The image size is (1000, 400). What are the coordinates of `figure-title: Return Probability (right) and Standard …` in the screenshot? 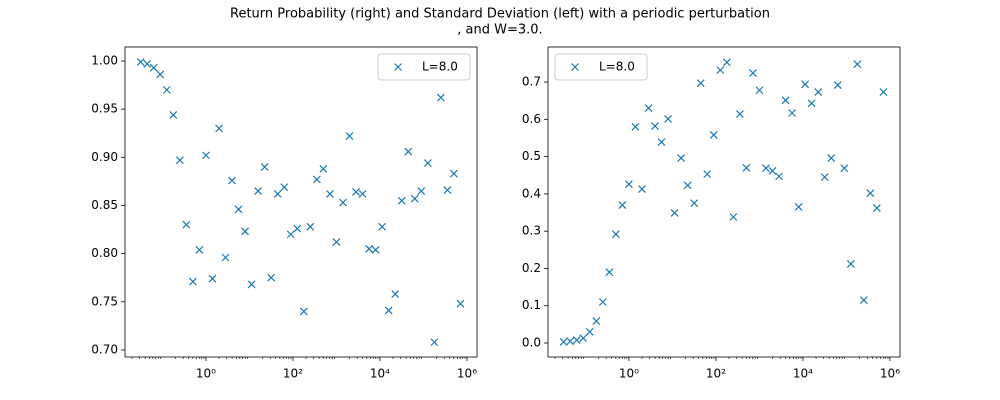 It's located at (500, 14).